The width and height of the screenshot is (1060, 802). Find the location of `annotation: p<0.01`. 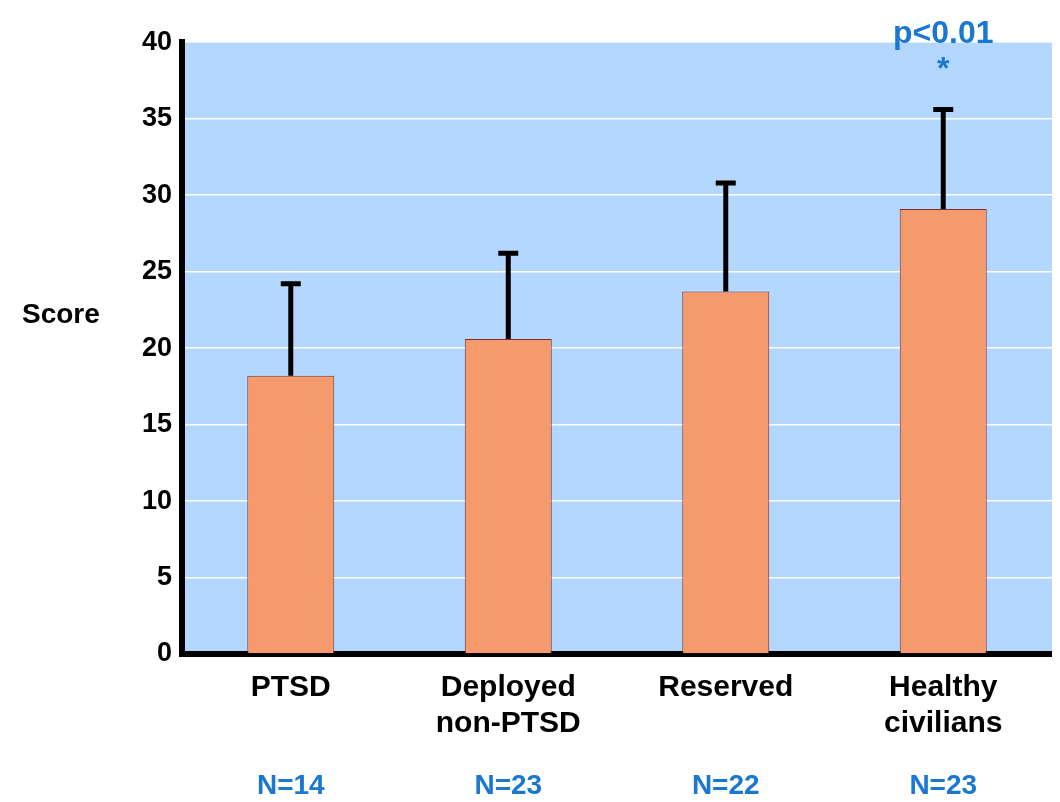

annotation: p<0.01 is located at coordinates (943, 31).